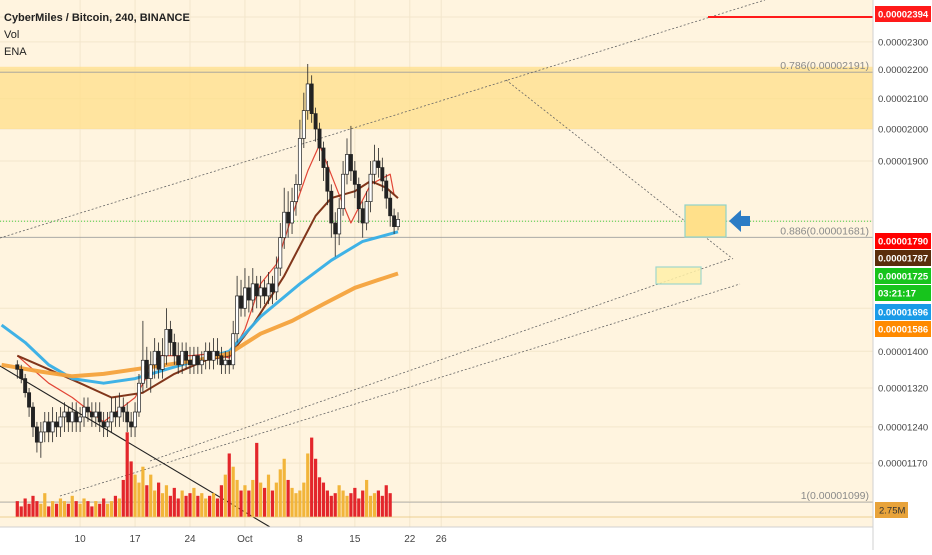  I want to click on indicator-ena-label: ENA, so click(15, 52).